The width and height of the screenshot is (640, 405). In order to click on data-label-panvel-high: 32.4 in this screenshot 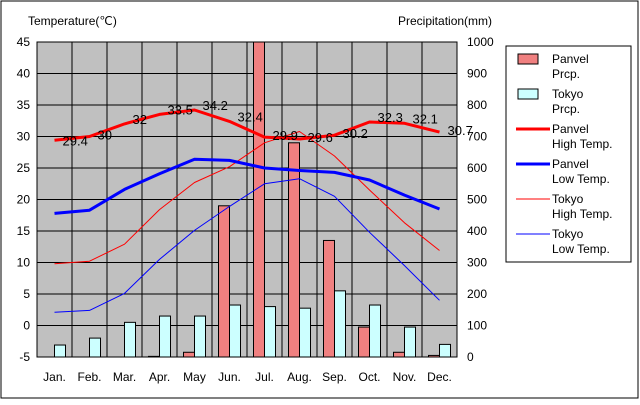, I will do `click(250, 116)`.